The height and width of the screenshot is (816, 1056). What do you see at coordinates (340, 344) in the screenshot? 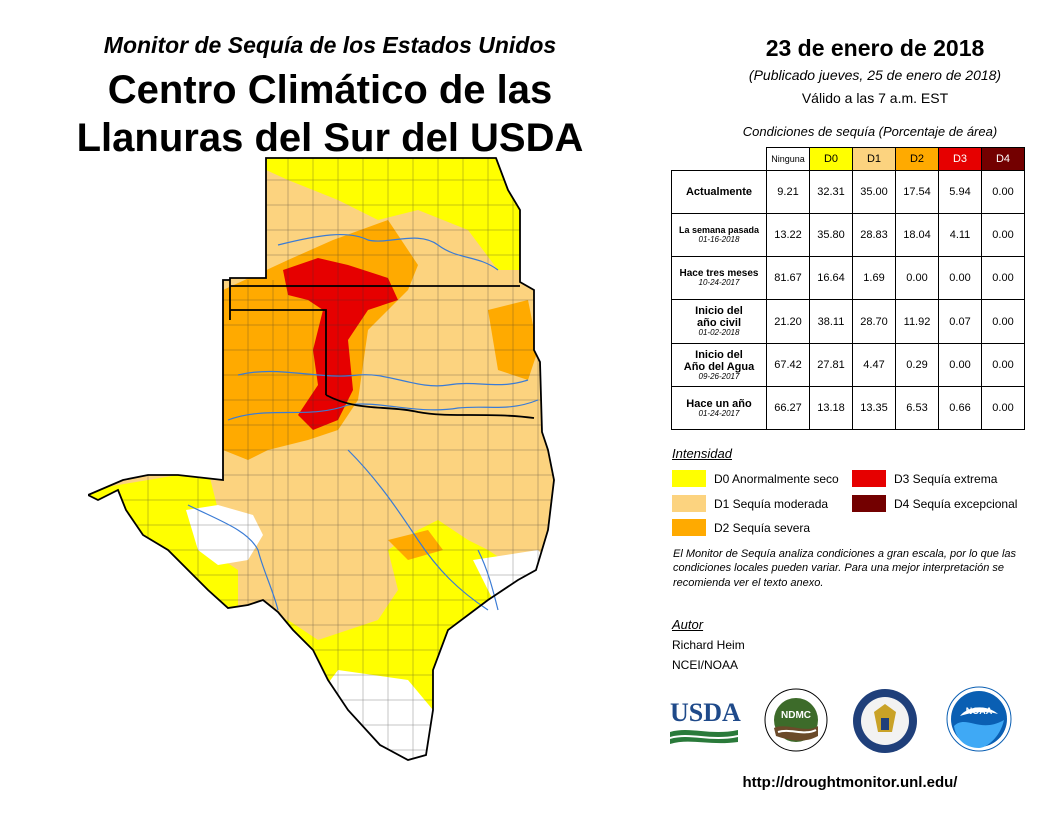
I see `d3-area` at bounding box center [340, 344].